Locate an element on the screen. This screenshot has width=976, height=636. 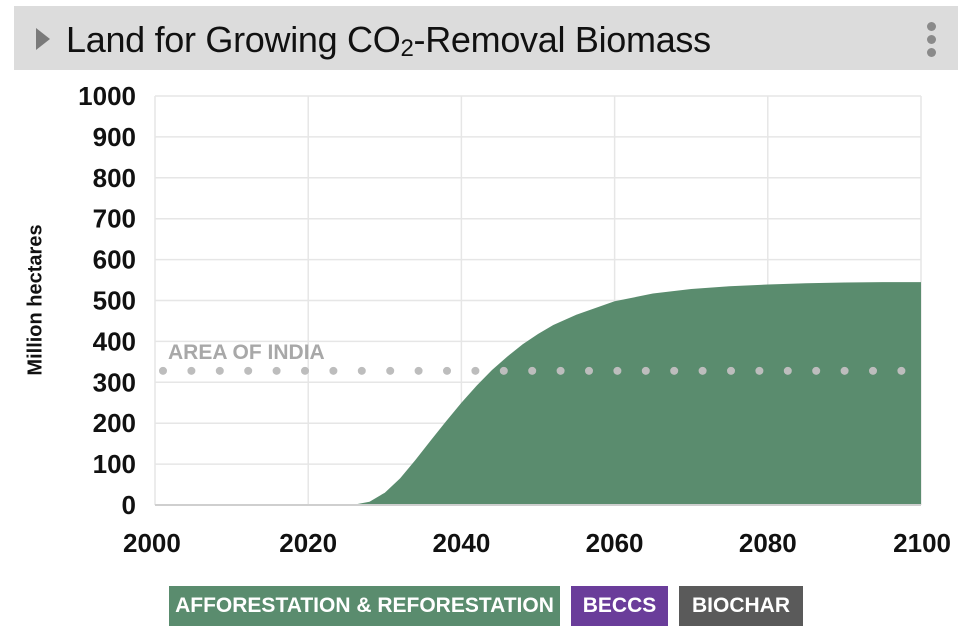
x-tick-label: 2060 is located at coordinates (615, 543).